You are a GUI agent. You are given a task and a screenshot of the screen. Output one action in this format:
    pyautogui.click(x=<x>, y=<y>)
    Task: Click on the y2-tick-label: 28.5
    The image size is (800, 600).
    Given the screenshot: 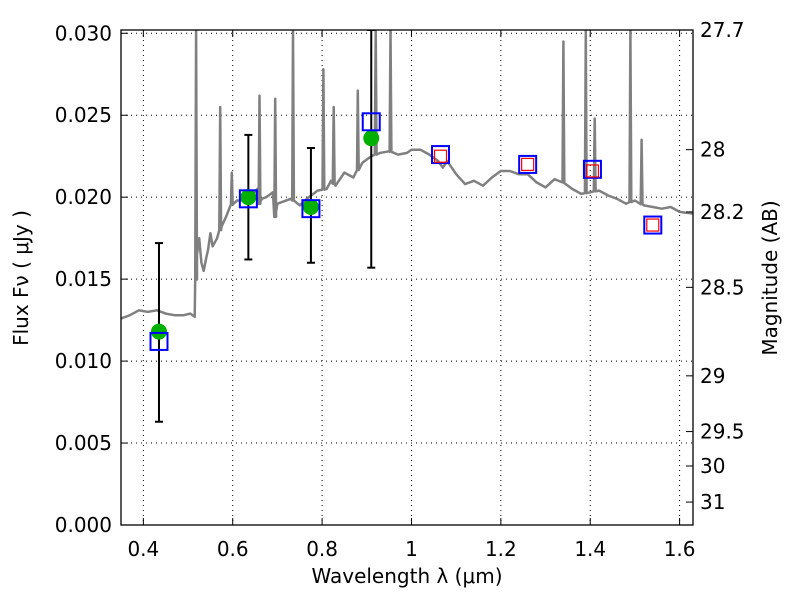 What is the action you would take?
    pyautogui.click(x=722, y=287)
    